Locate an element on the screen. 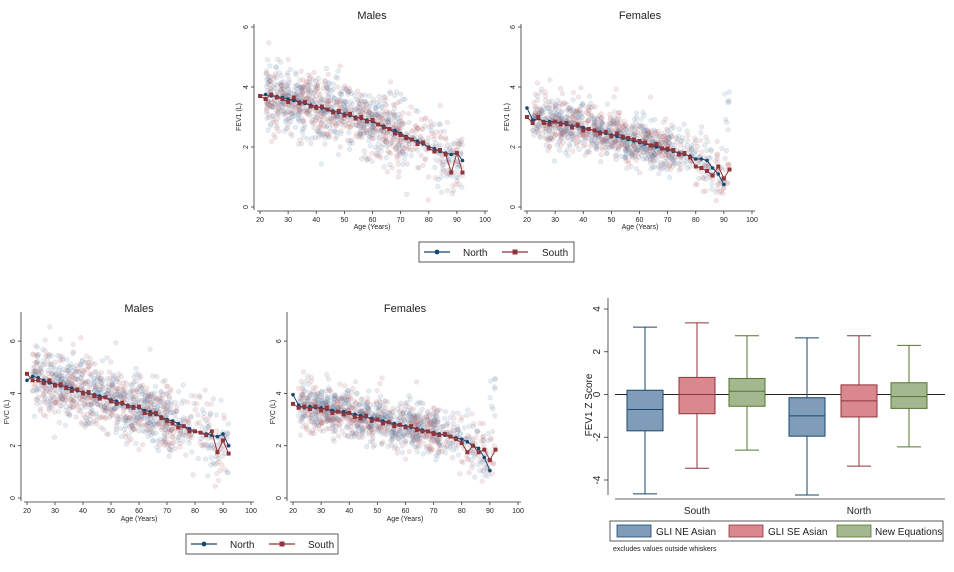  x-tick-label: 70 is located at coordinates (401, 220).